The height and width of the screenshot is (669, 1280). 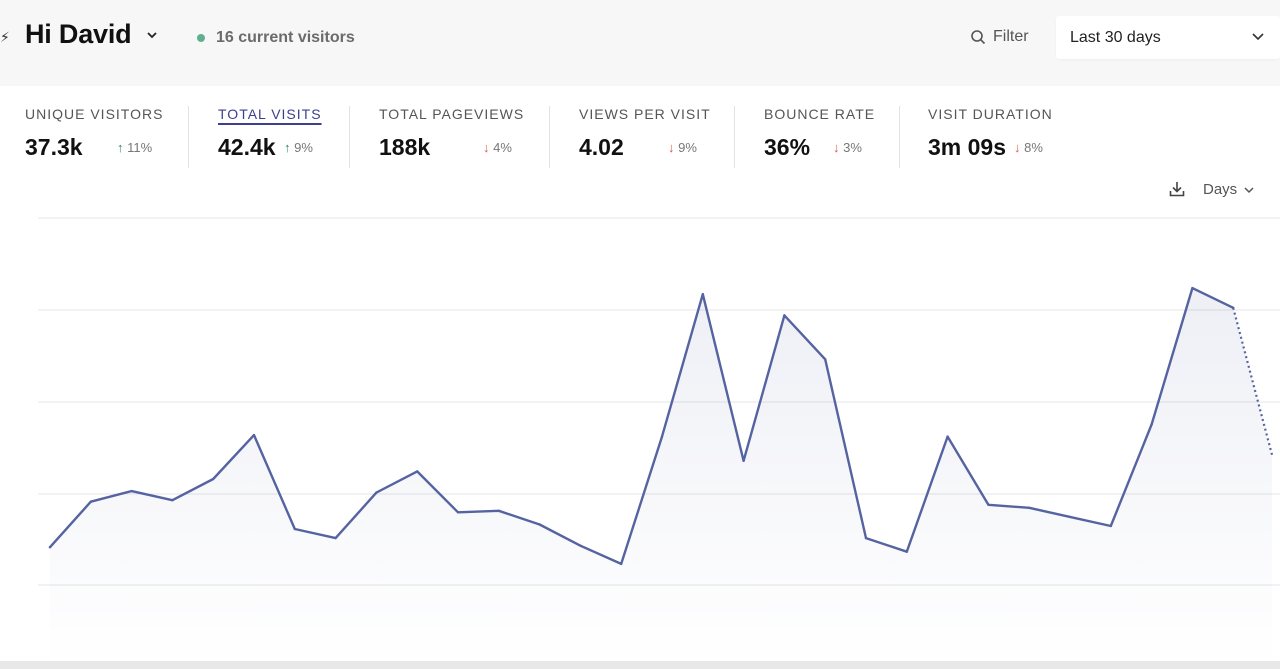 What do you see at coordinates (978, 37) in the screenshot?
I see `search-icon` at bounding box center [978, 37].